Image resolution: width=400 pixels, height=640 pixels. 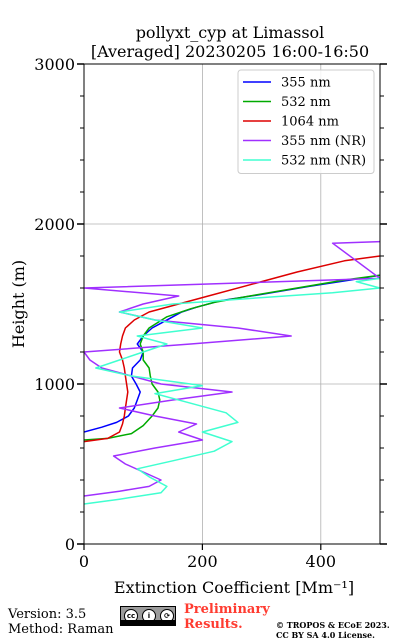 I want to click on x-tick-label: 0, so click(x=84, y=561).